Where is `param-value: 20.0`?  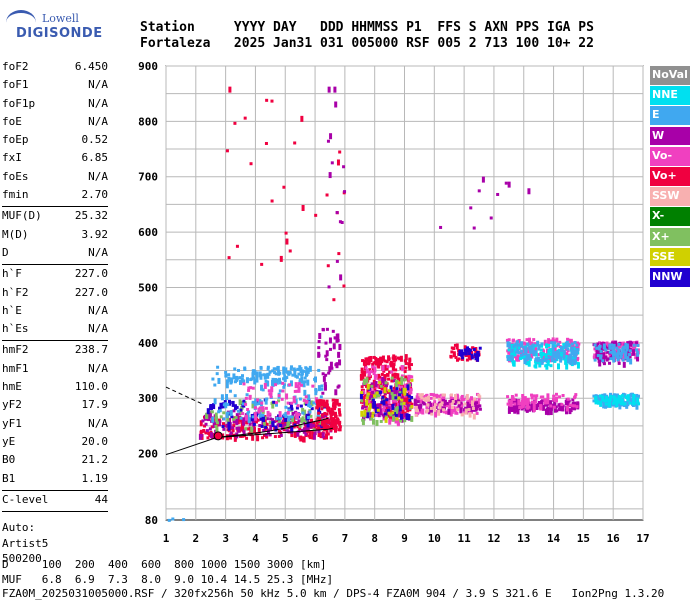 param-value: 20.0 is located at coordinates (95, 441).